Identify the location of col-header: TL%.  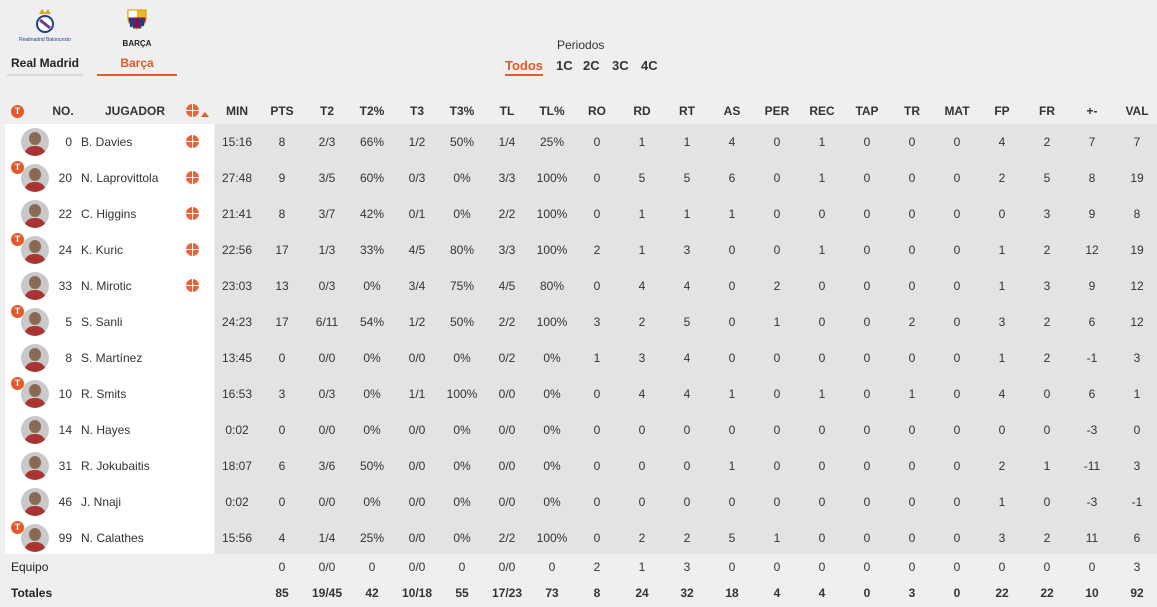
(552, 111).